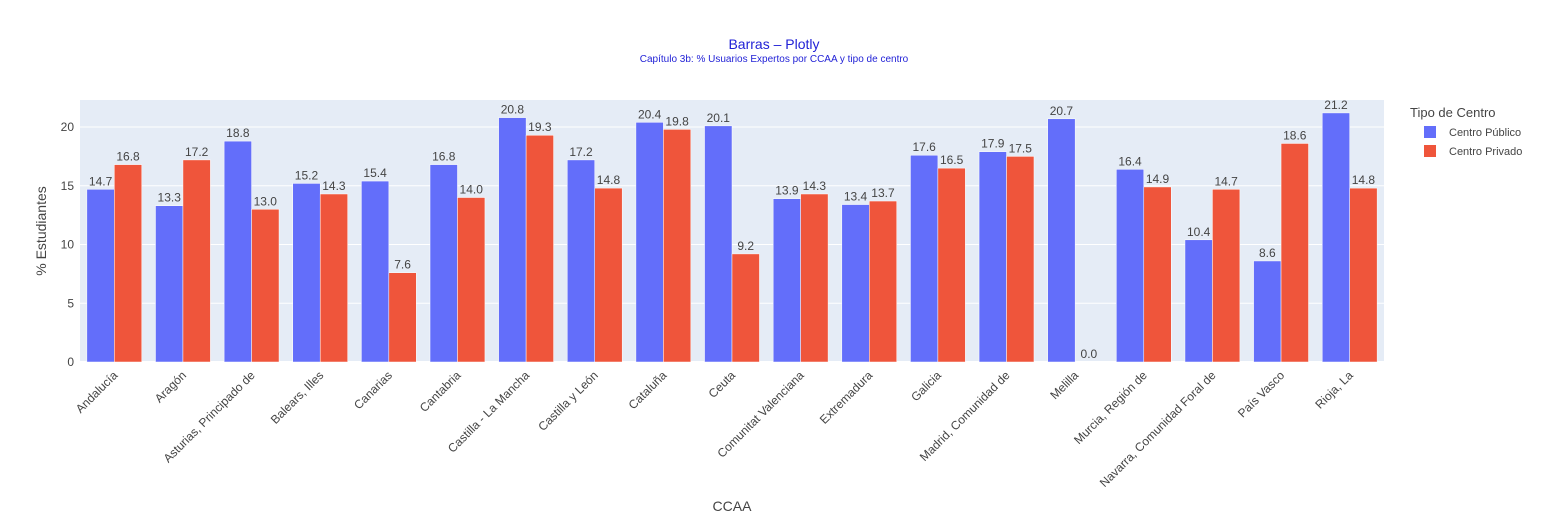  I want to click on y-tick-labels: 0 5 10 15 20, so click(68, 244).